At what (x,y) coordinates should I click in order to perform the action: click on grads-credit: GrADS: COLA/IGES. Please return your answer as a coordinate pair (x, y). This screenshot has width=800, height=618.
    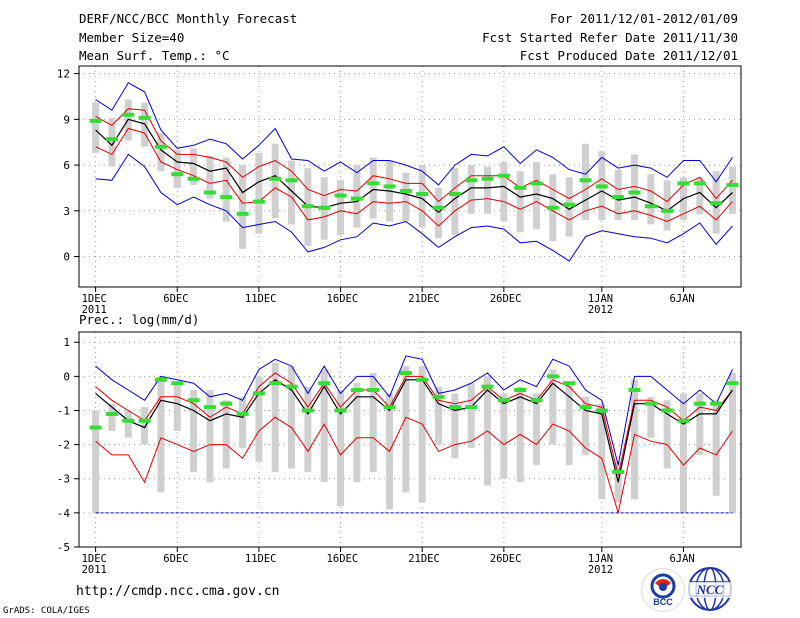
    Looking at the image, I should click on (46, 611).